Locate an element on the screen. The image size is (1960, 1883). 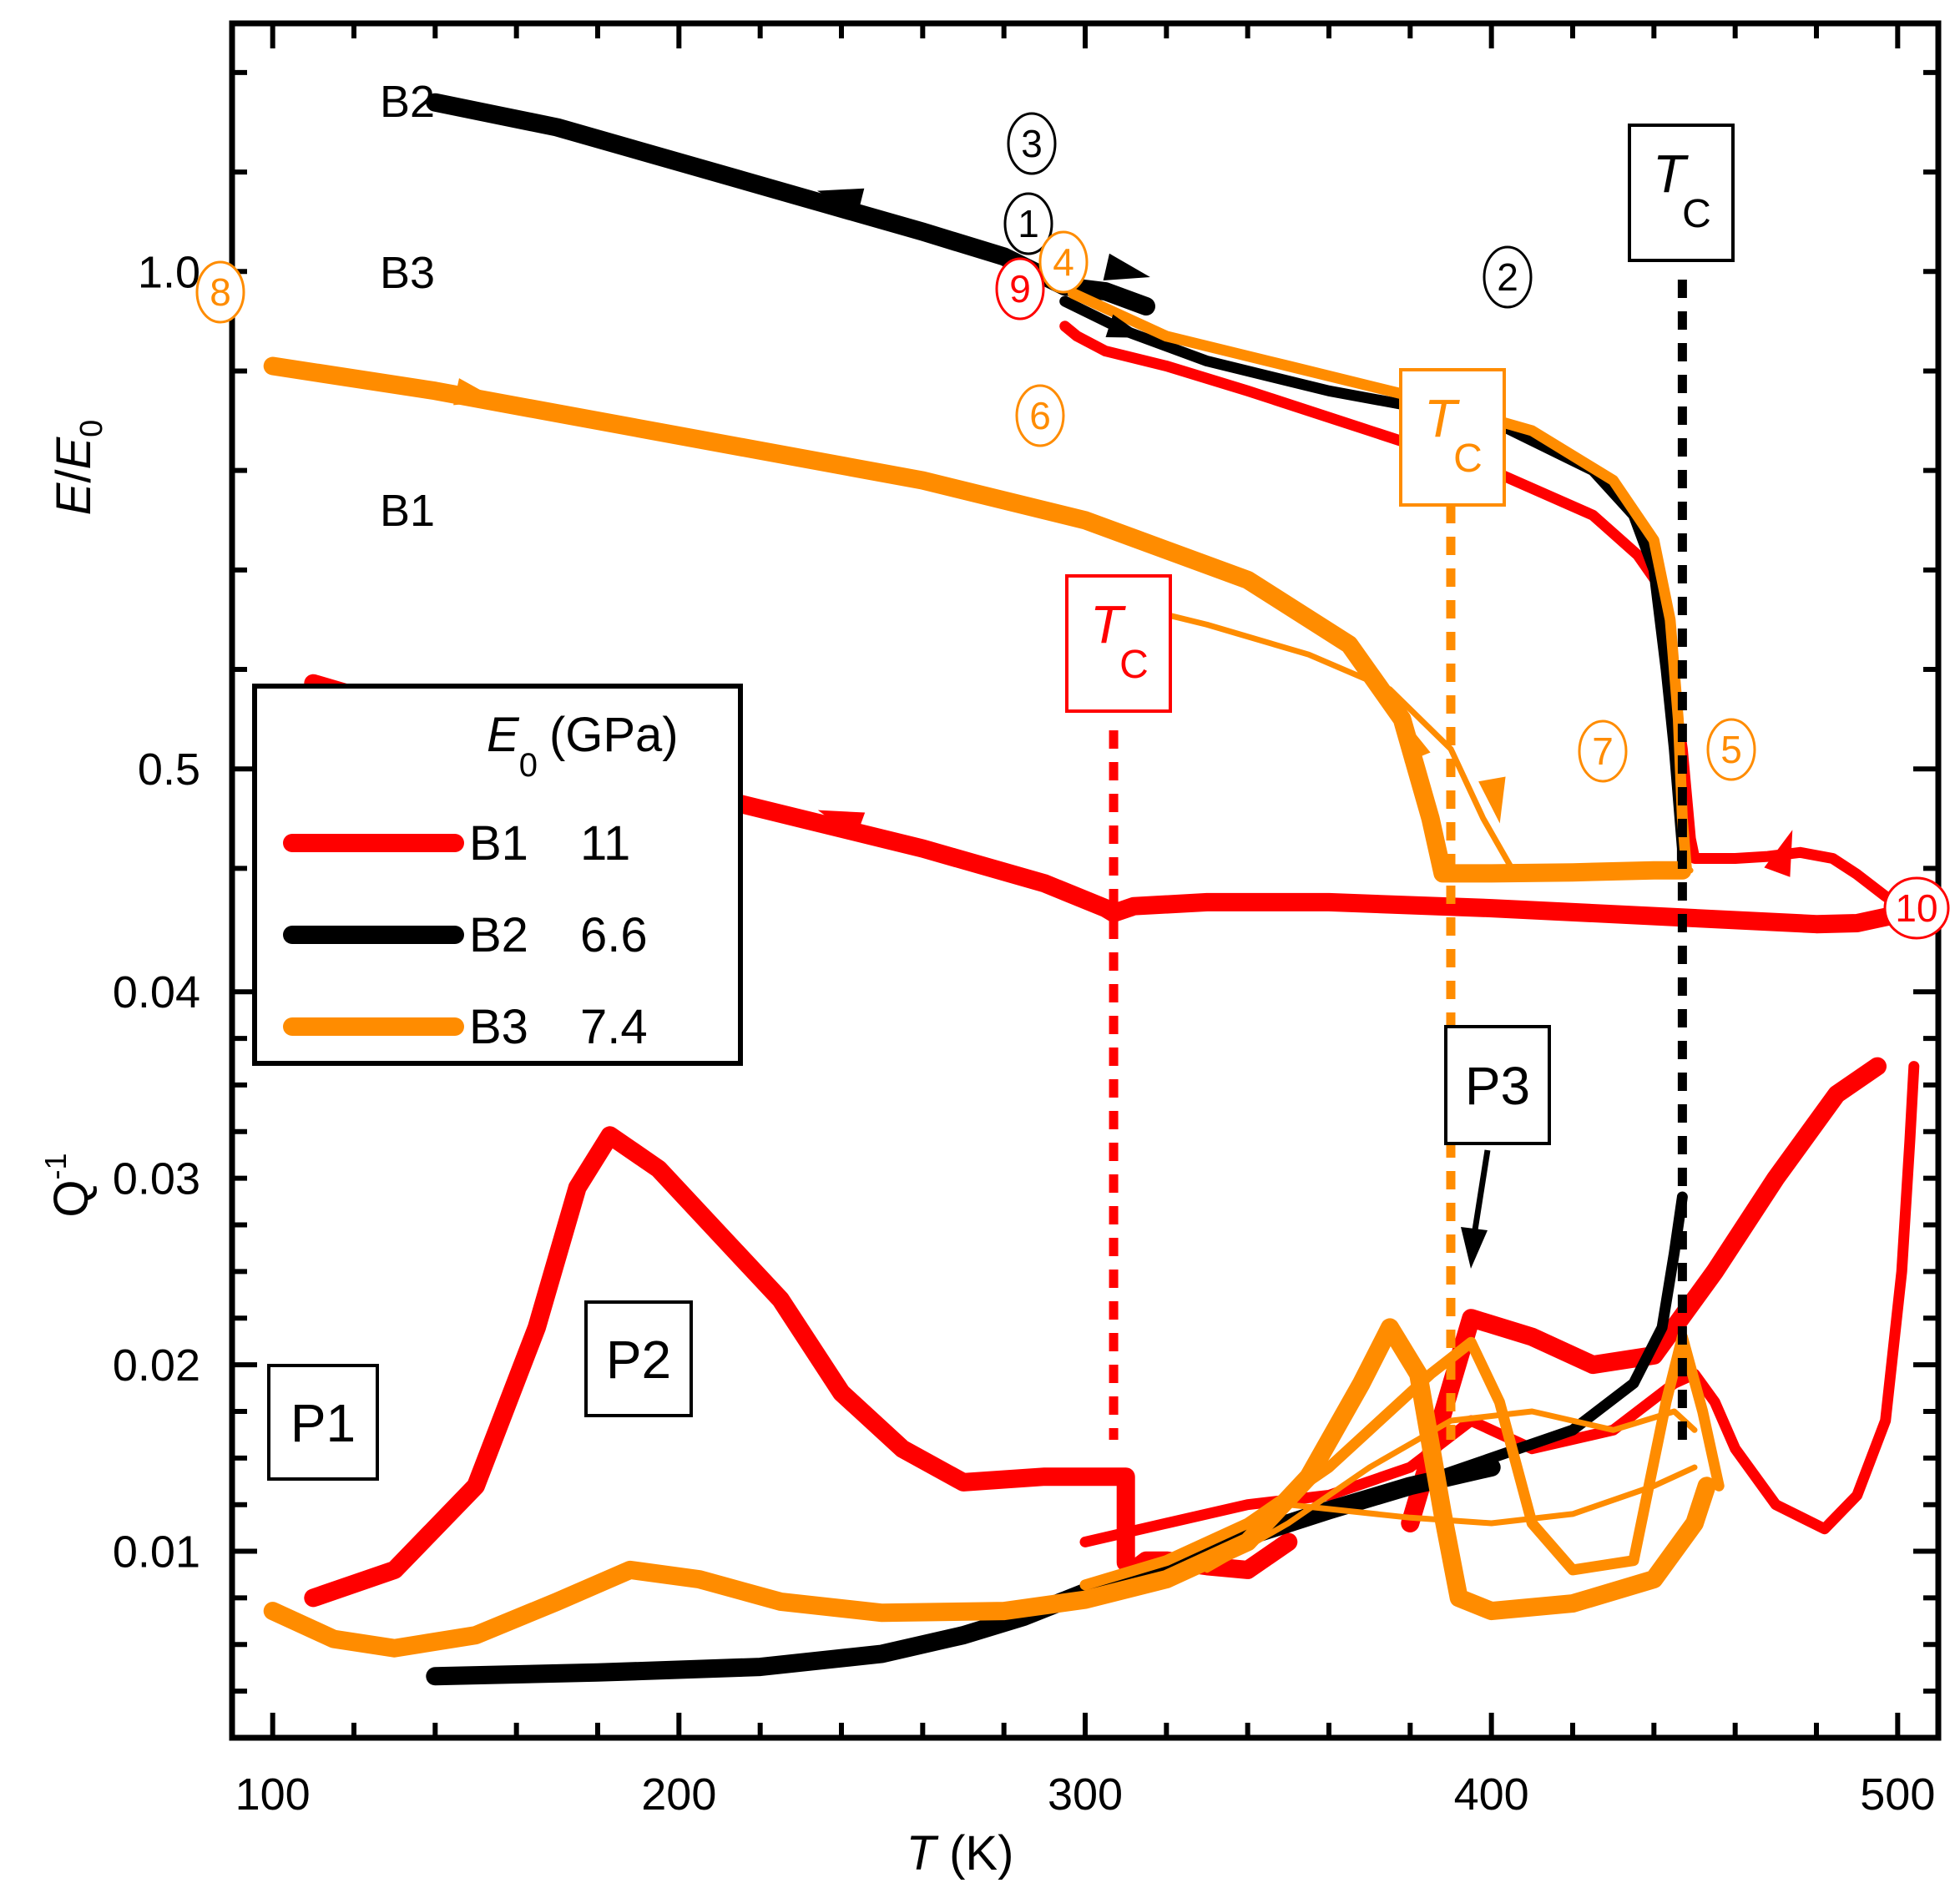
b3-cooling-arrow-icon is located at coordinates (1416, 739).